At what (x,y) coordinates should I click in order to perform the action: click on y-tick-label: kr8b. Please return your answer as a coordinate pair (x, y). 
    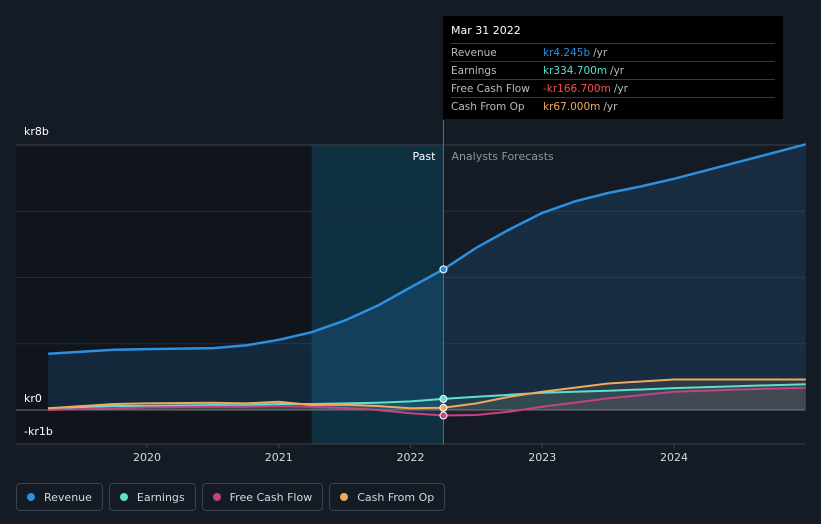
    Looking at the image, I should click on (36, 131).